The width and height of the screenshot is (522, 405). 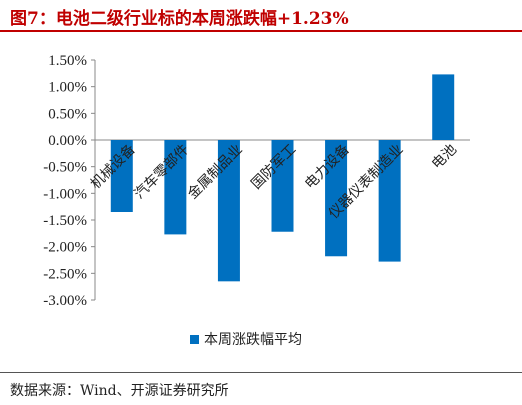 I want to click on source-note: 数据来源：Wind、开源证券研究所, so click(x=119, y=391).